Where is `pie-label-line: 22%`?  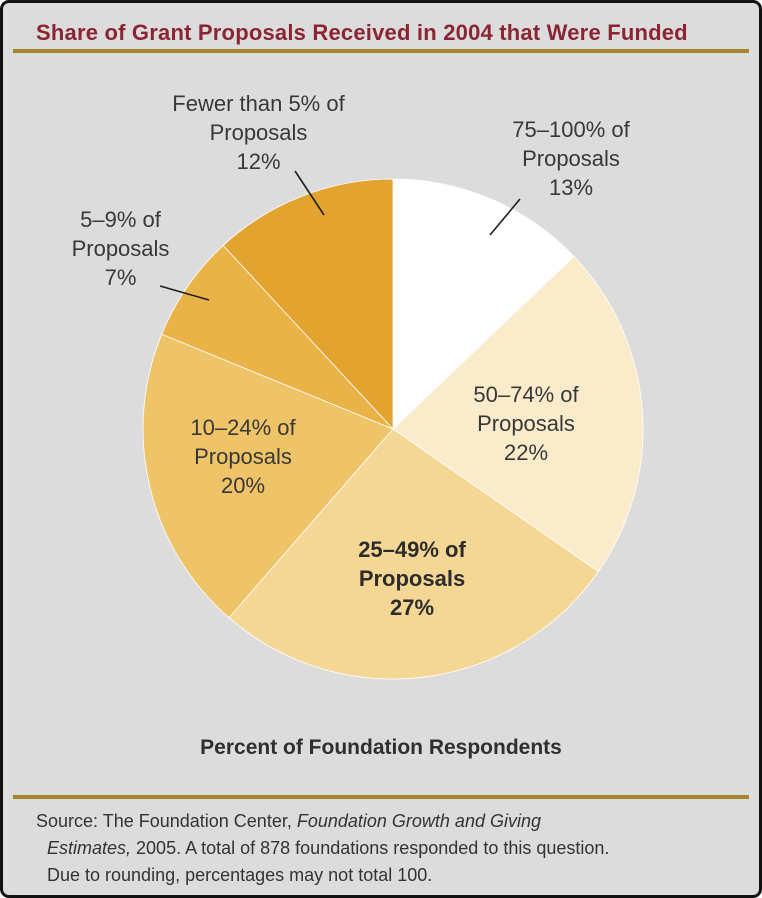 pie-label-line: 22% is located at coordinates (526, 452).